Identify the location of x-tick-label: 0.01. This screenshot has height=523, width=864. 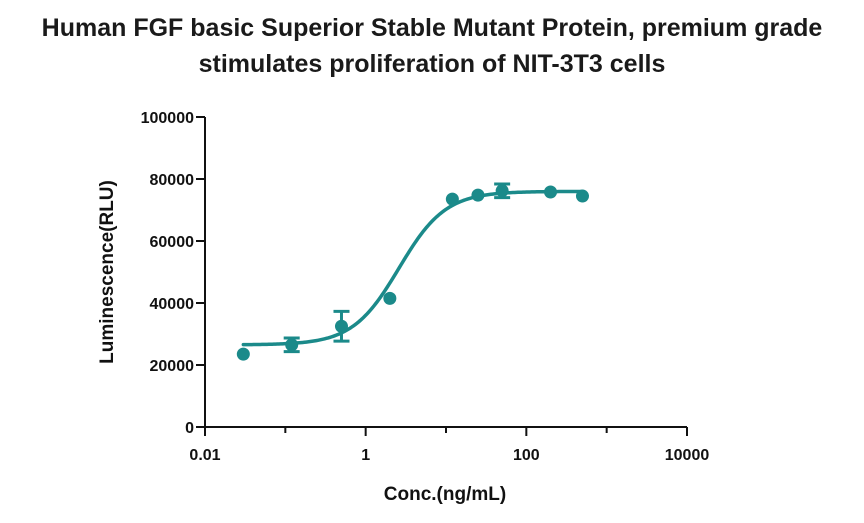
(204, 455).